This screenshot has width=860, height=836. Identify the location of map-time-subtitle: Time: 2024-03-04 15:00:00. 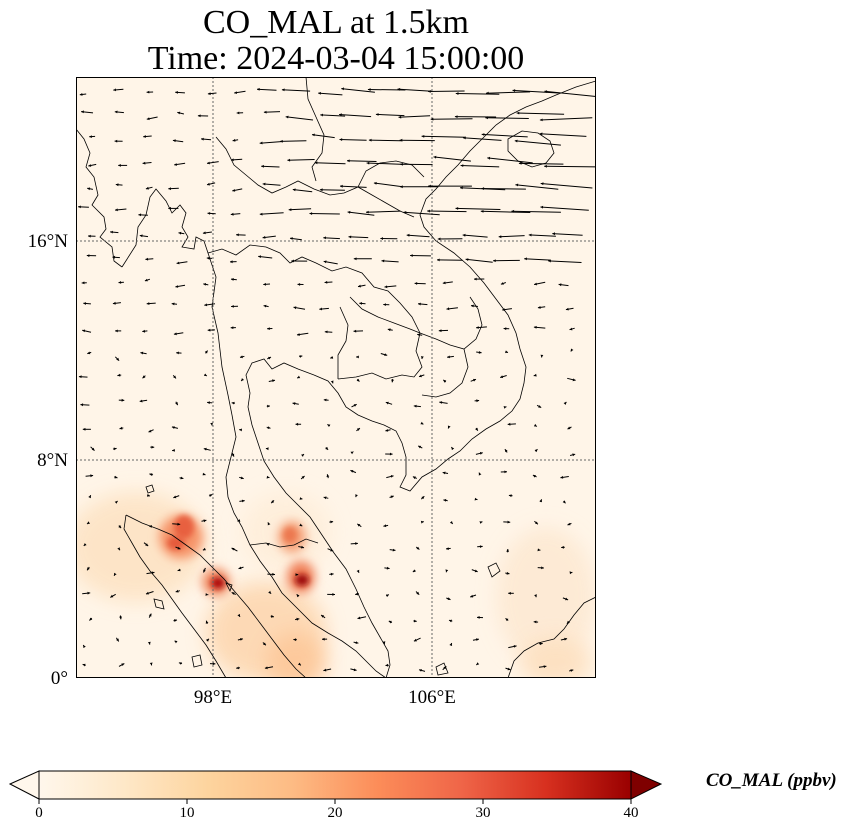
(336, 58).